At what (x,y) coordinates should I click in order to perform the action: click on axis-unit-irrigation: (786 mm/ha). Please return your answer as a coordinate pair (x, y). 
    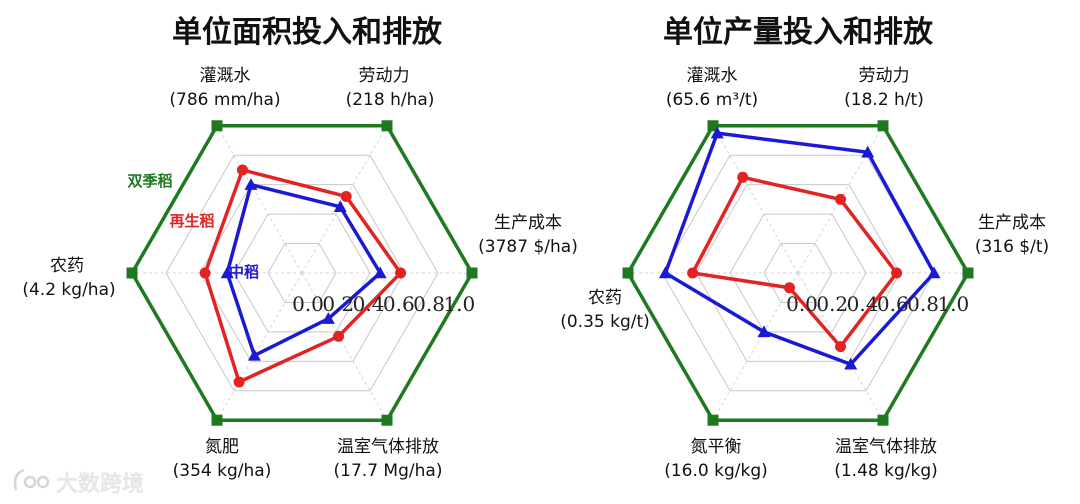
    Looking at the image, I should click on (224, 100).